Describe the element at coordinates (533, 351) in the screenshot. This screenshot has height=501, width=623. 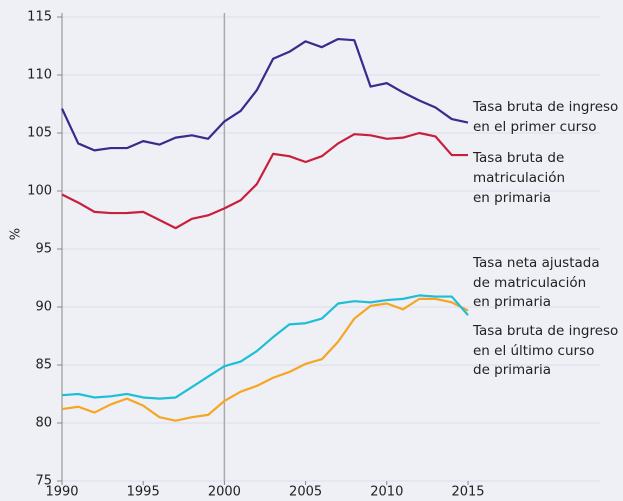
I see `series-label: en el último curso` at that location.